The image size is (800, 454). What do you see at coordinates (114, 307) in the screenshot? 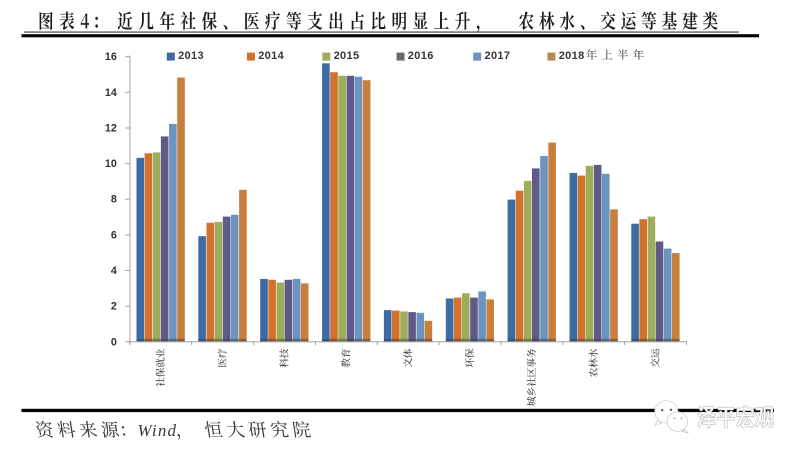
I see `svg-text: 2` at bounding box center [114, 307].